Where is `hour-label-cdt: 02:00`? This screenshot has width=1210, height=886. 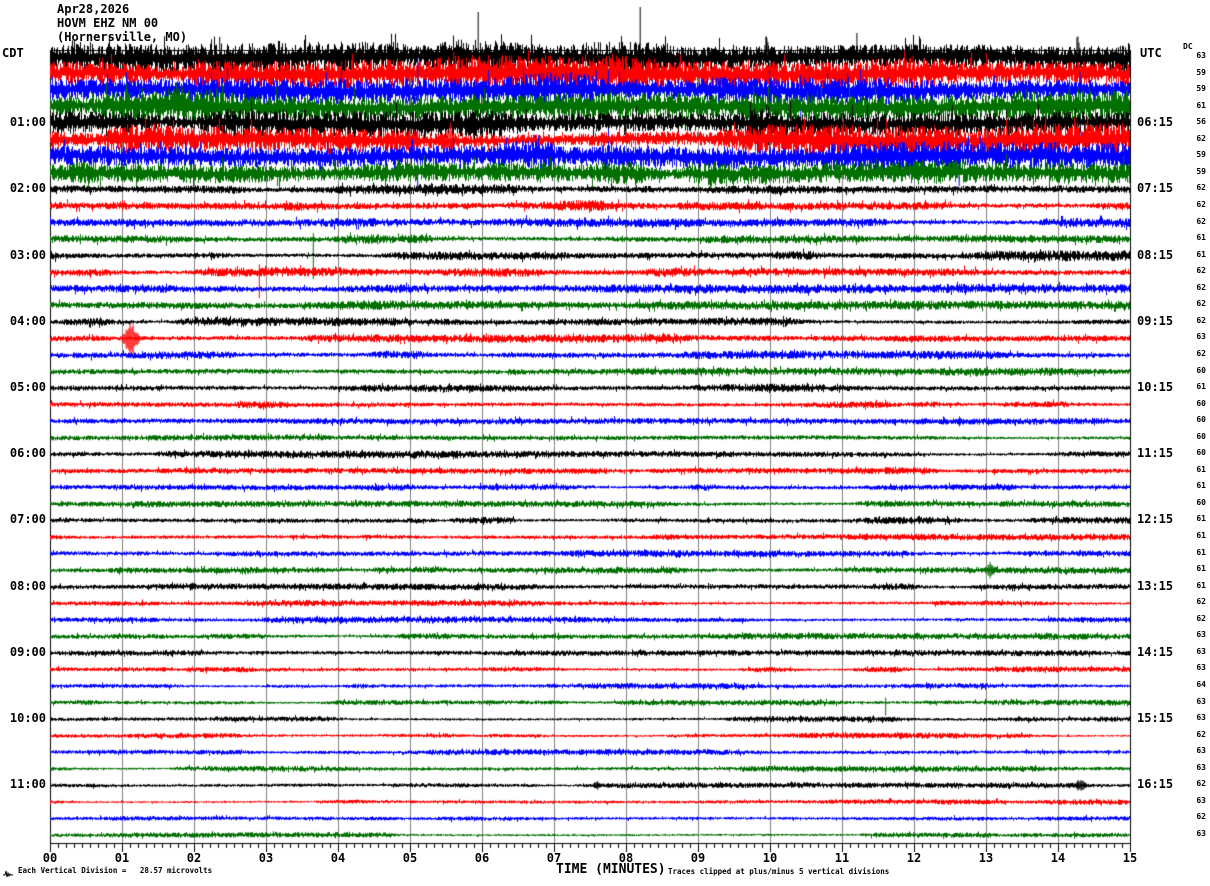
hour-label-cdt: 02:00 is located at coordinates (27, 188).